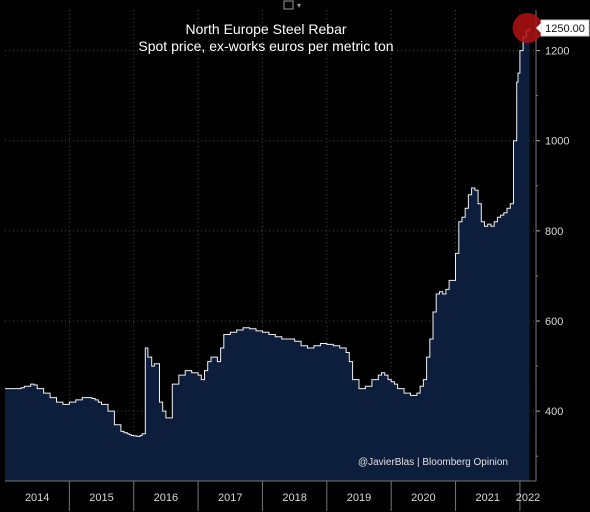 The width and height of the screenshot is (590, 512). Describe the element at coordinates (557, 52) in the screenshot. I see `y-tick-label: 1200` at that location.